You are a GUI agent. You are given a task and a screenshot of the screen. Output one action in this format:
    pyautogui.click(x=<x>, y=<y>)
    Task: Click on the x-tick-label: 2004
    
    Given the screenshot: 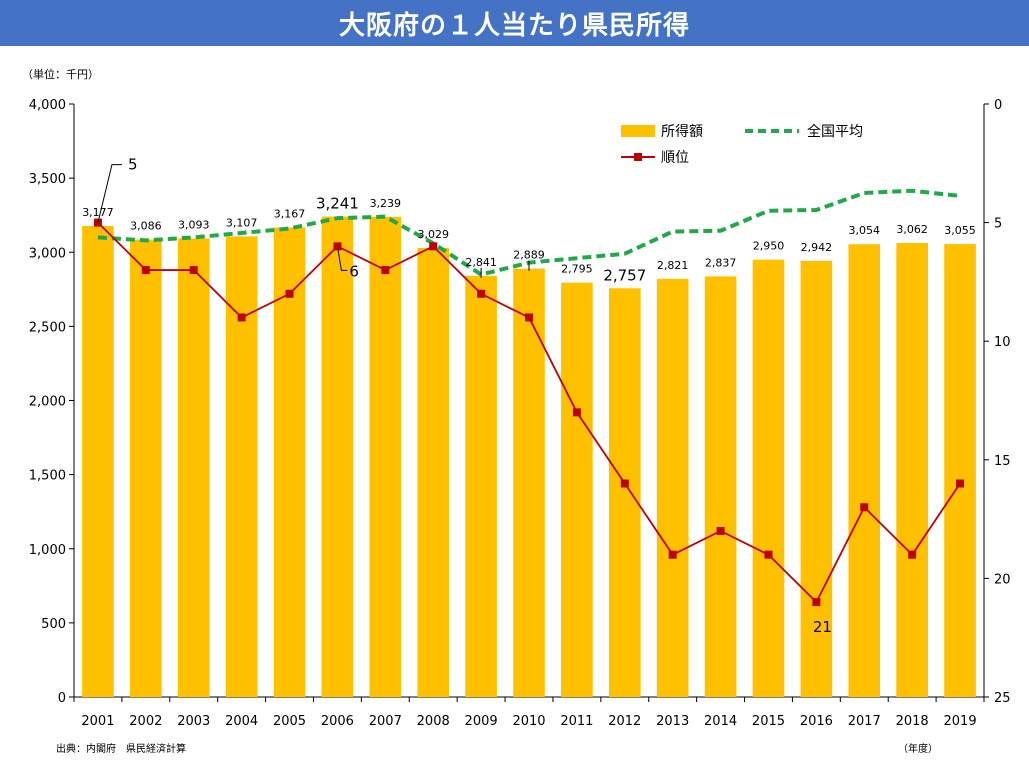 What is the action you would take?
    pyautogui.click(x=241, y=721)
    